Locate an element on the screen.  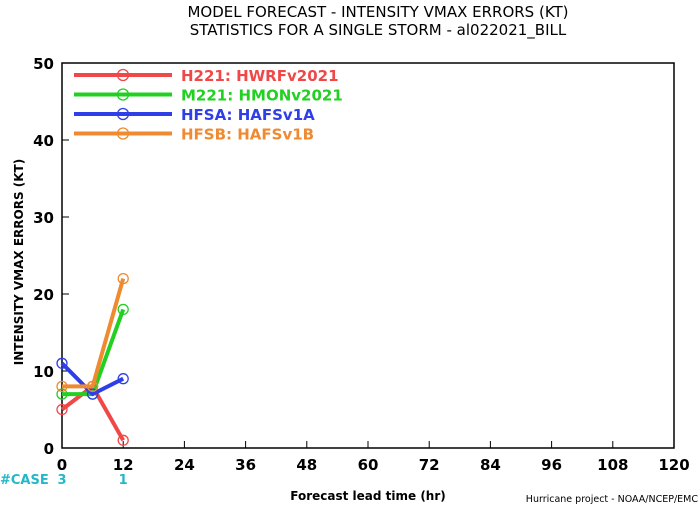
y-tick-label: 0 is located at coordinates (49, 449).